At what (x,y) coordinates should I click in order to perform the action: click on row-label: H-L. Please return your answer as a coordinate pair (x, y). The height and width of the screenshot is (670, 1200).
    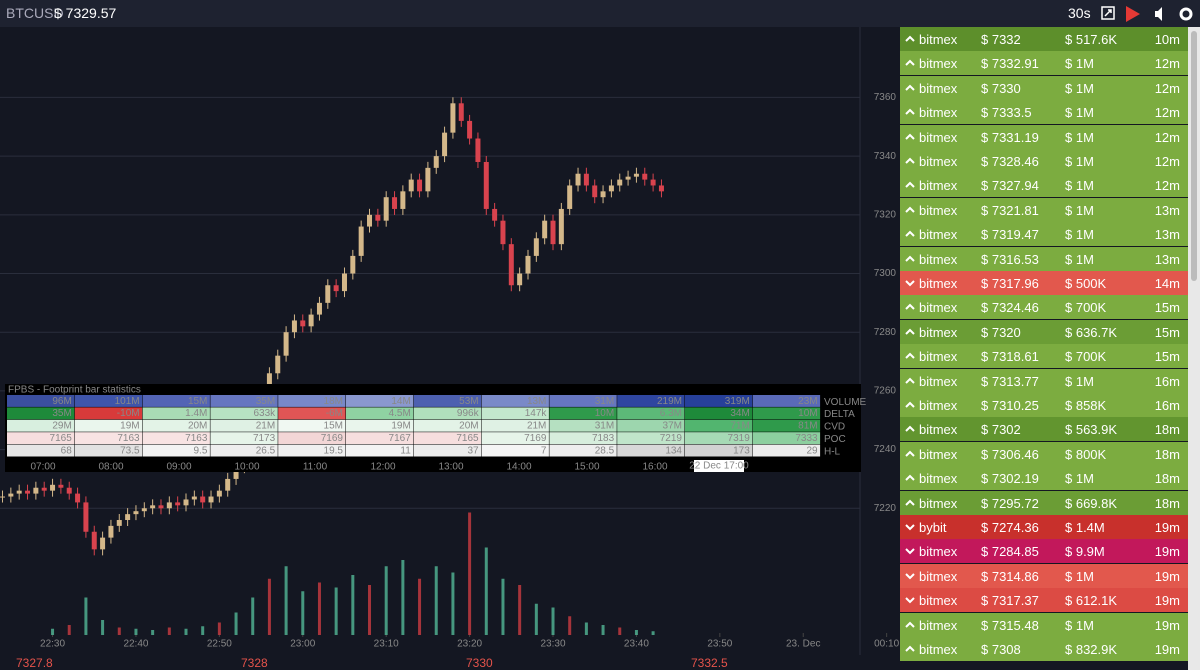
    Looking at the image, I should click on (832, 451).